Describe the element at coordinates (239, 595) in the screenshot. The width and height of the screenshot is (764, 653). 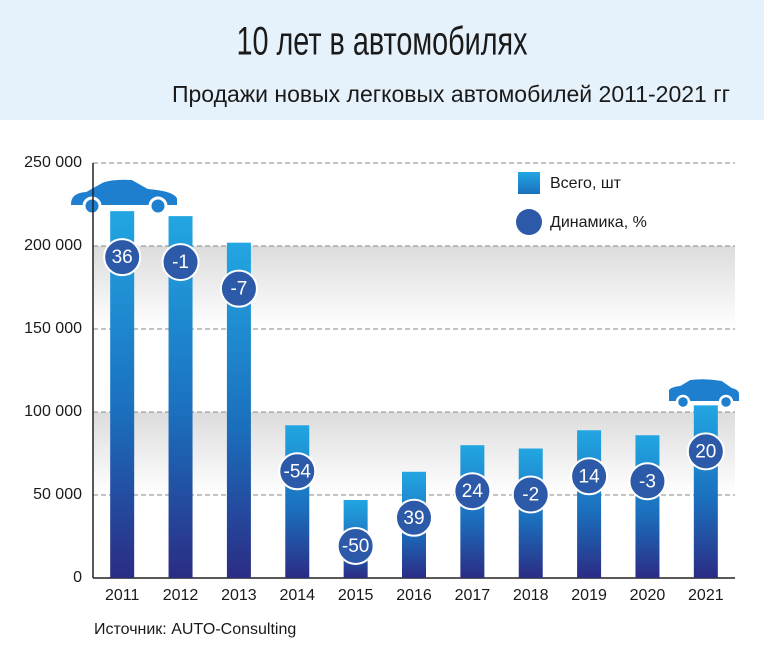
I see `x-tick-label: 2013` at that location.